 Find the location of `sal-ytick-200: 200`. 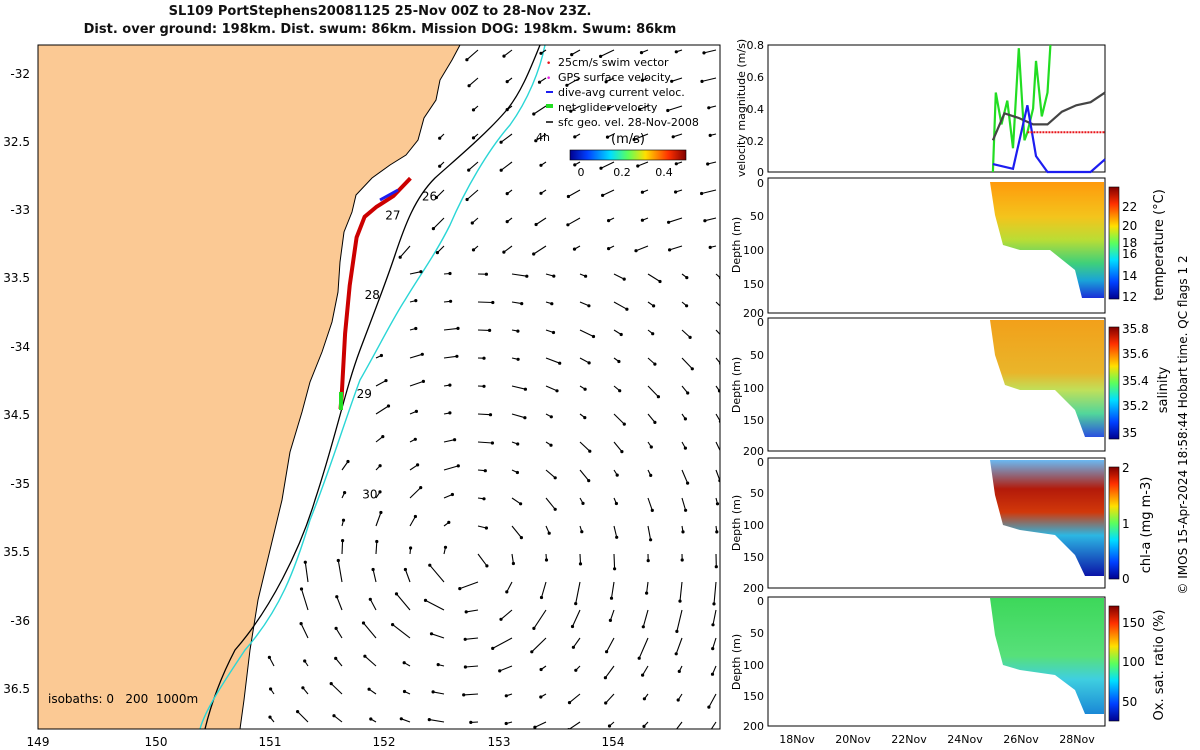

sal-ytick-200: 200 is located at coordinates (753, 451).